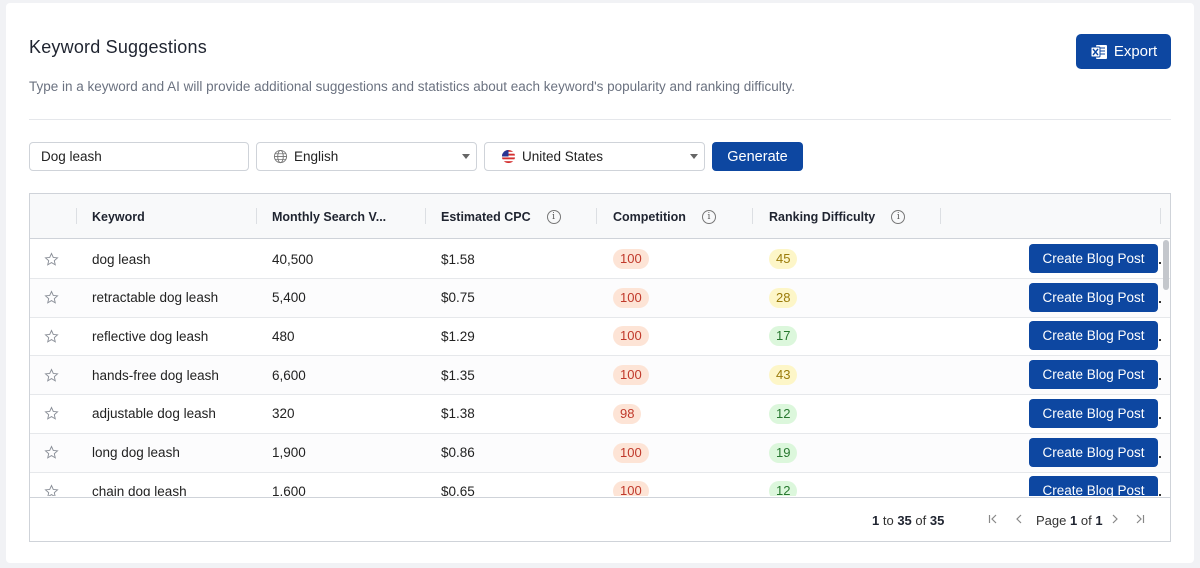  What do you see at coordinates (118, 216) in the screenshot?
I see `column-header-keyword: Keyword` at bounding box center [118, 216].